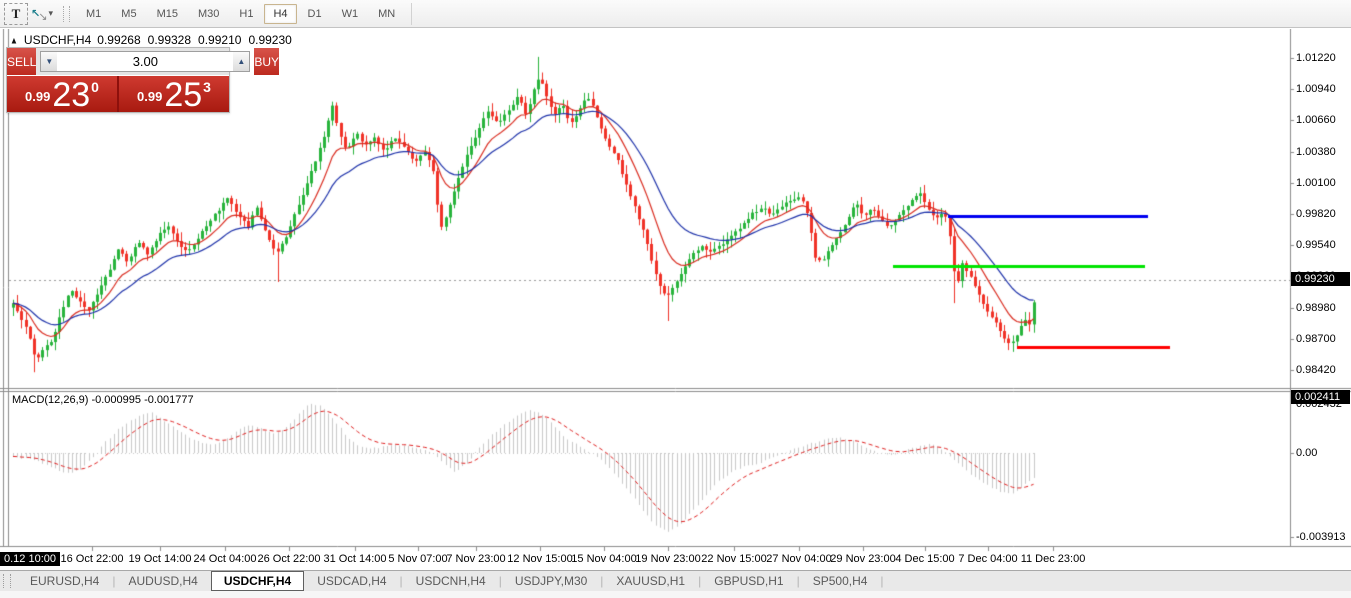  I want to click on price-tick-label: 0.99820, so click(1316, 214).